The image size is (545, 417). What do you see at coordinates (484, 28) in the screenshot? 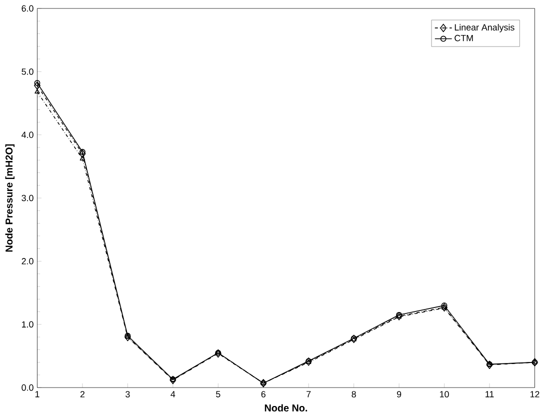
I see `legend-label: Linear Analysis` at bounding box center [484, 28].